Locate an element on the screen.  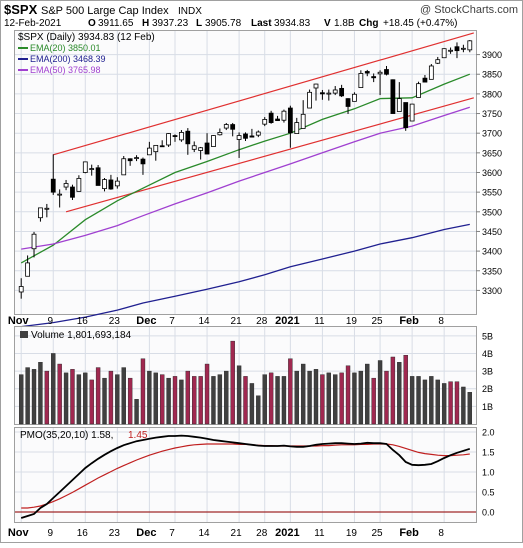
pmo-line is located at coordinates (245, 476).